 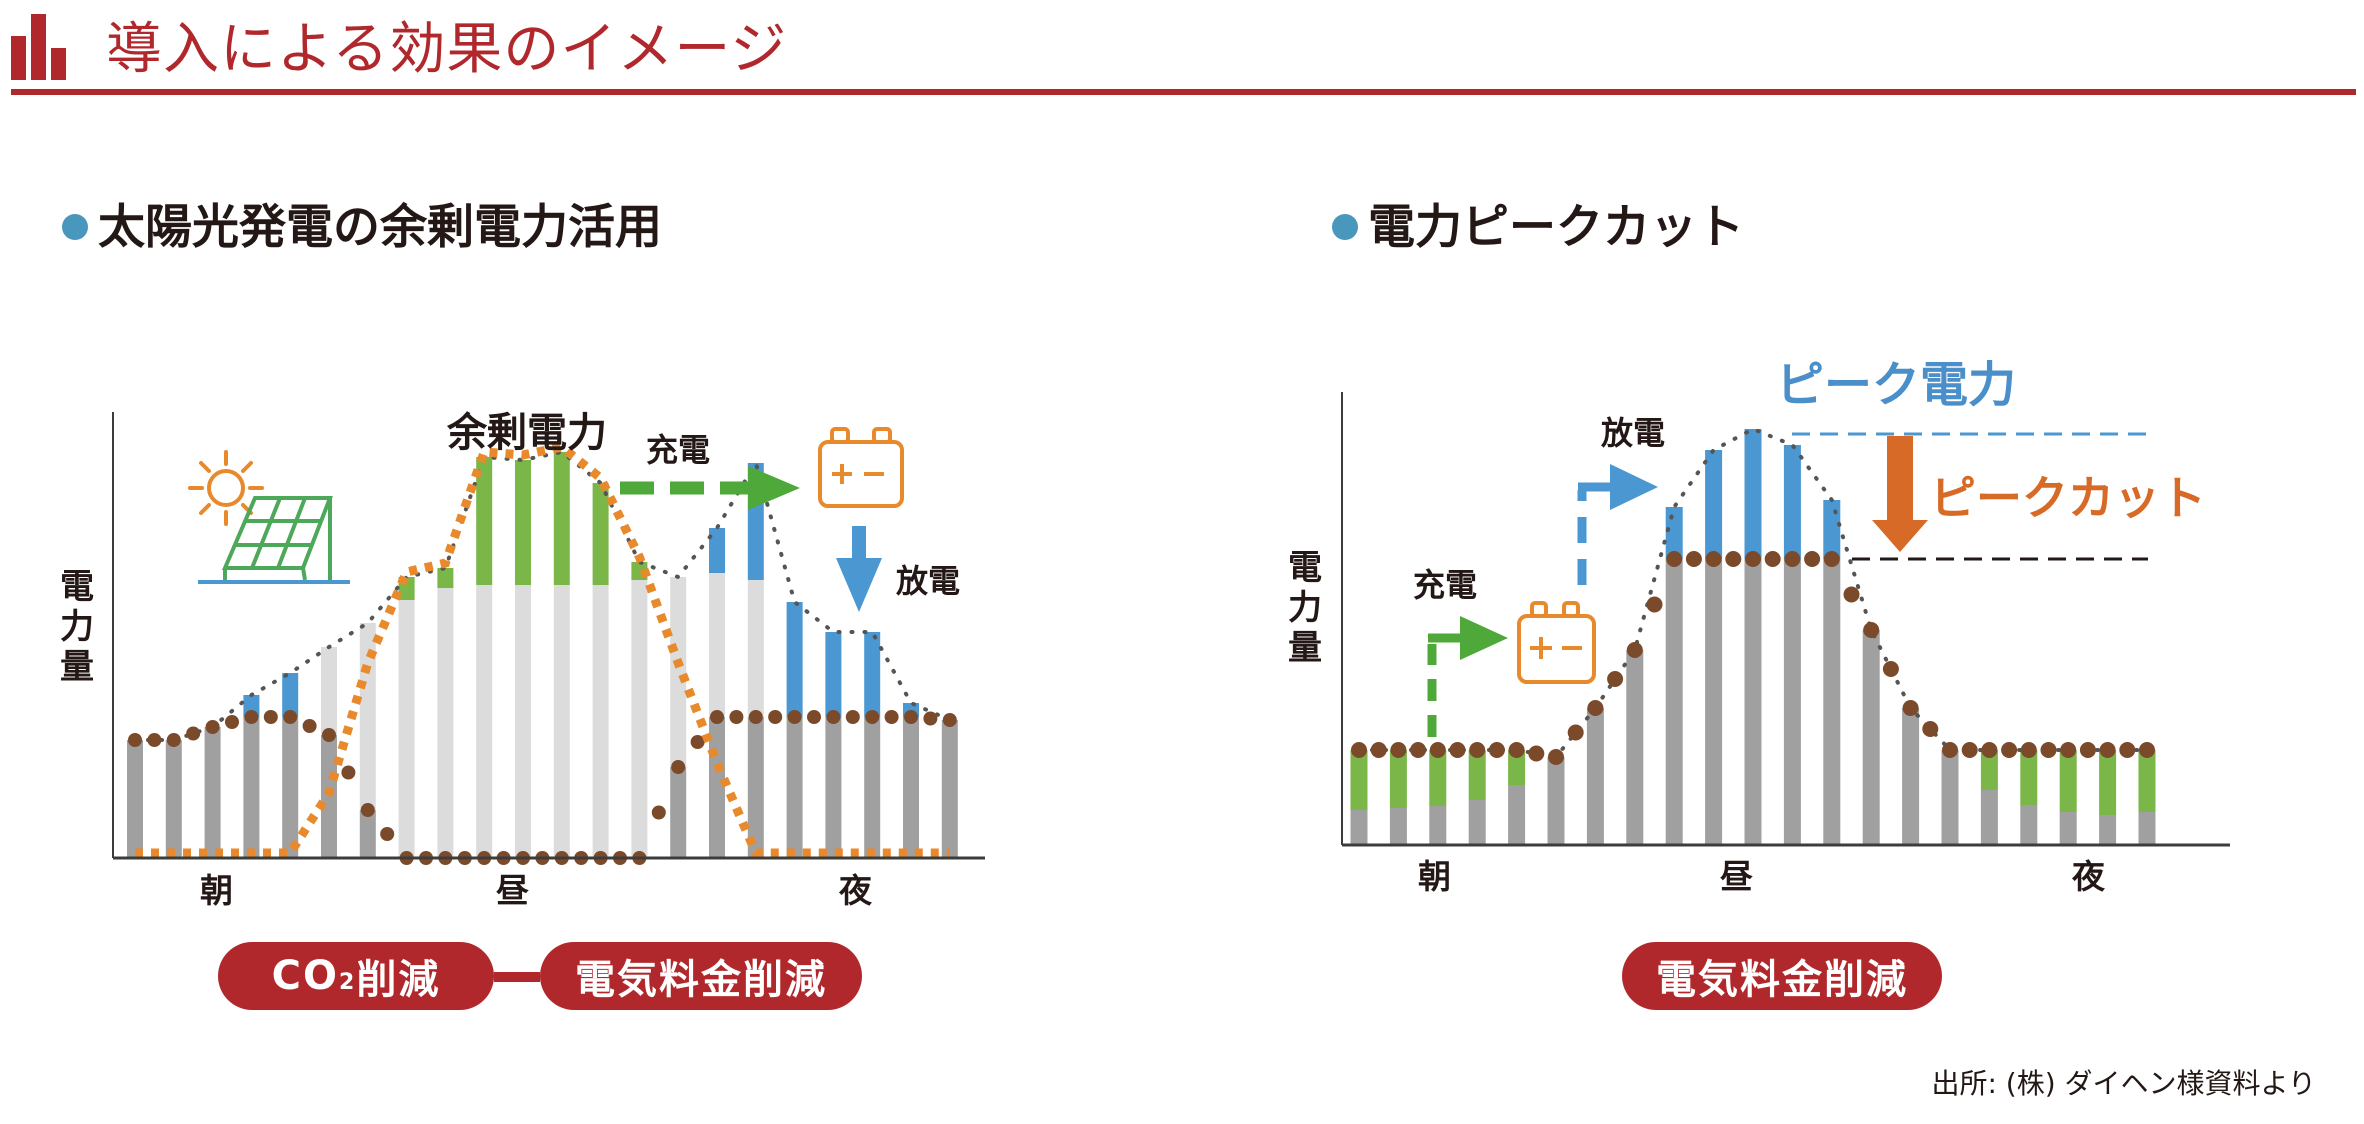 What do you see at coordinates (2068, 498) in the screenshot?
I see `peak-cut-label: ピークカット` at bounding box center [2068, 498].